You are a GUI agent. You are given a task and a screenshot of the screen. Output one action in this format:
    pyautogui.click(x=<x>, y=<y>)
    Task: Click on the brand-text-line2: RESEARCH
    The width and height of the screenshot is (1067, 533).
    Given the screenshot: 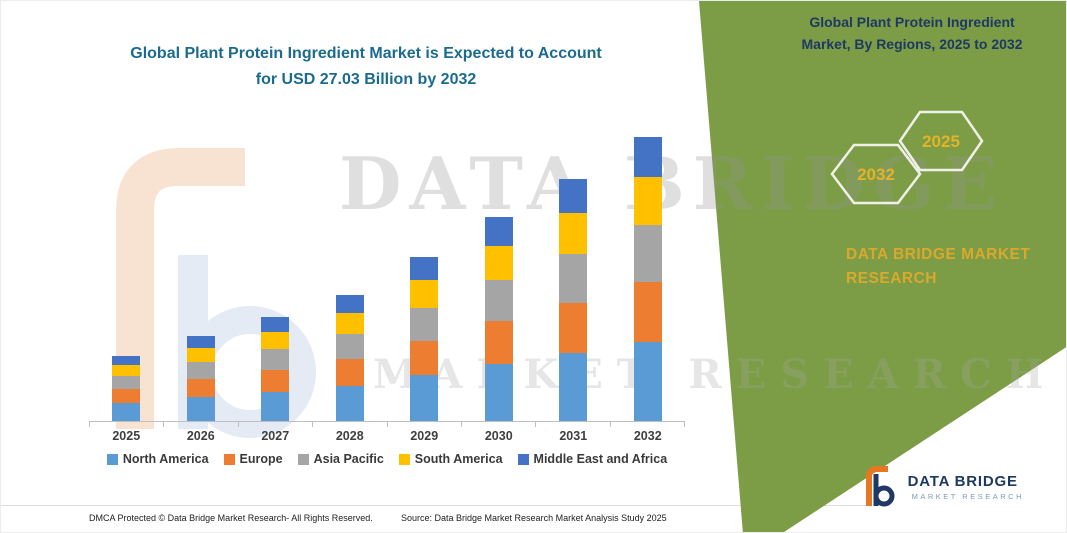 What is the action you would take?
    pyautogui.click(x=891, y=278)
    